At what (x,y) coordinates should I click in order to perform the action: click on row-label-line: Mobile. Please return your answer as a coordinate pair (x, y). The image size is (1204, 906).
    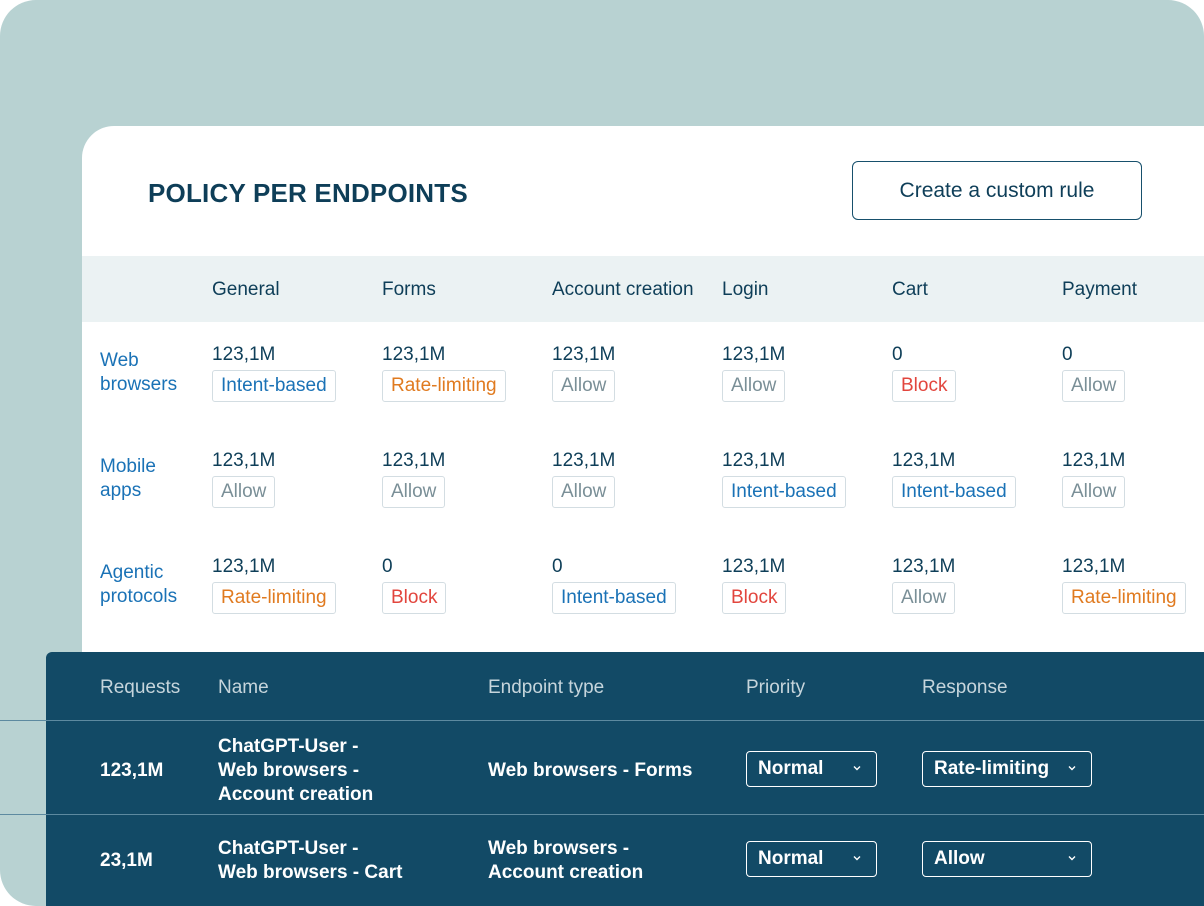
    Looking at the image, I should click on (128, 466).